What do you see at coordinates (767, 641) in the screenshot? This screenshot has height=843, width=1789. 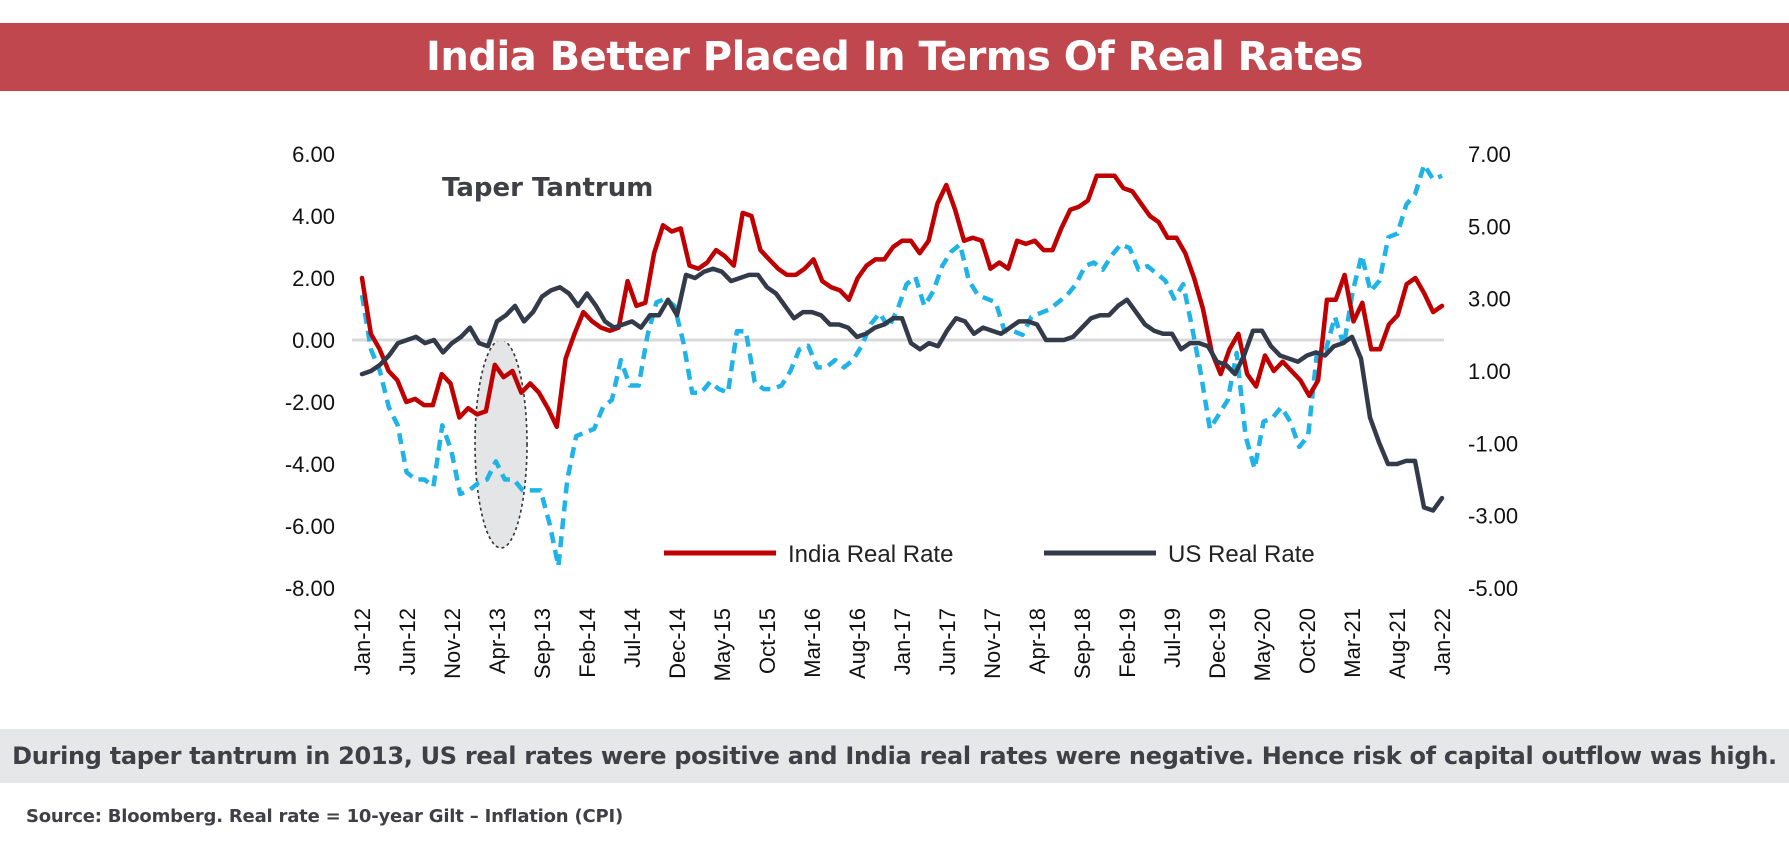 I see `x-tick-label: Oct-15` at bounding box center [767, 641].